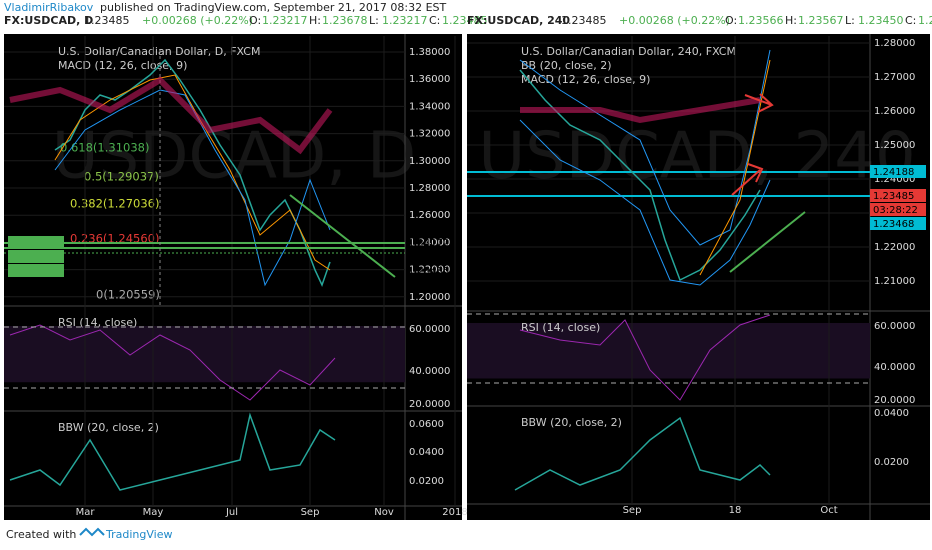  What do you see at coordinates (429, 106) in the screenshot?
I see `price-tick-label: 1.34000` at bounding box center [429, 106].